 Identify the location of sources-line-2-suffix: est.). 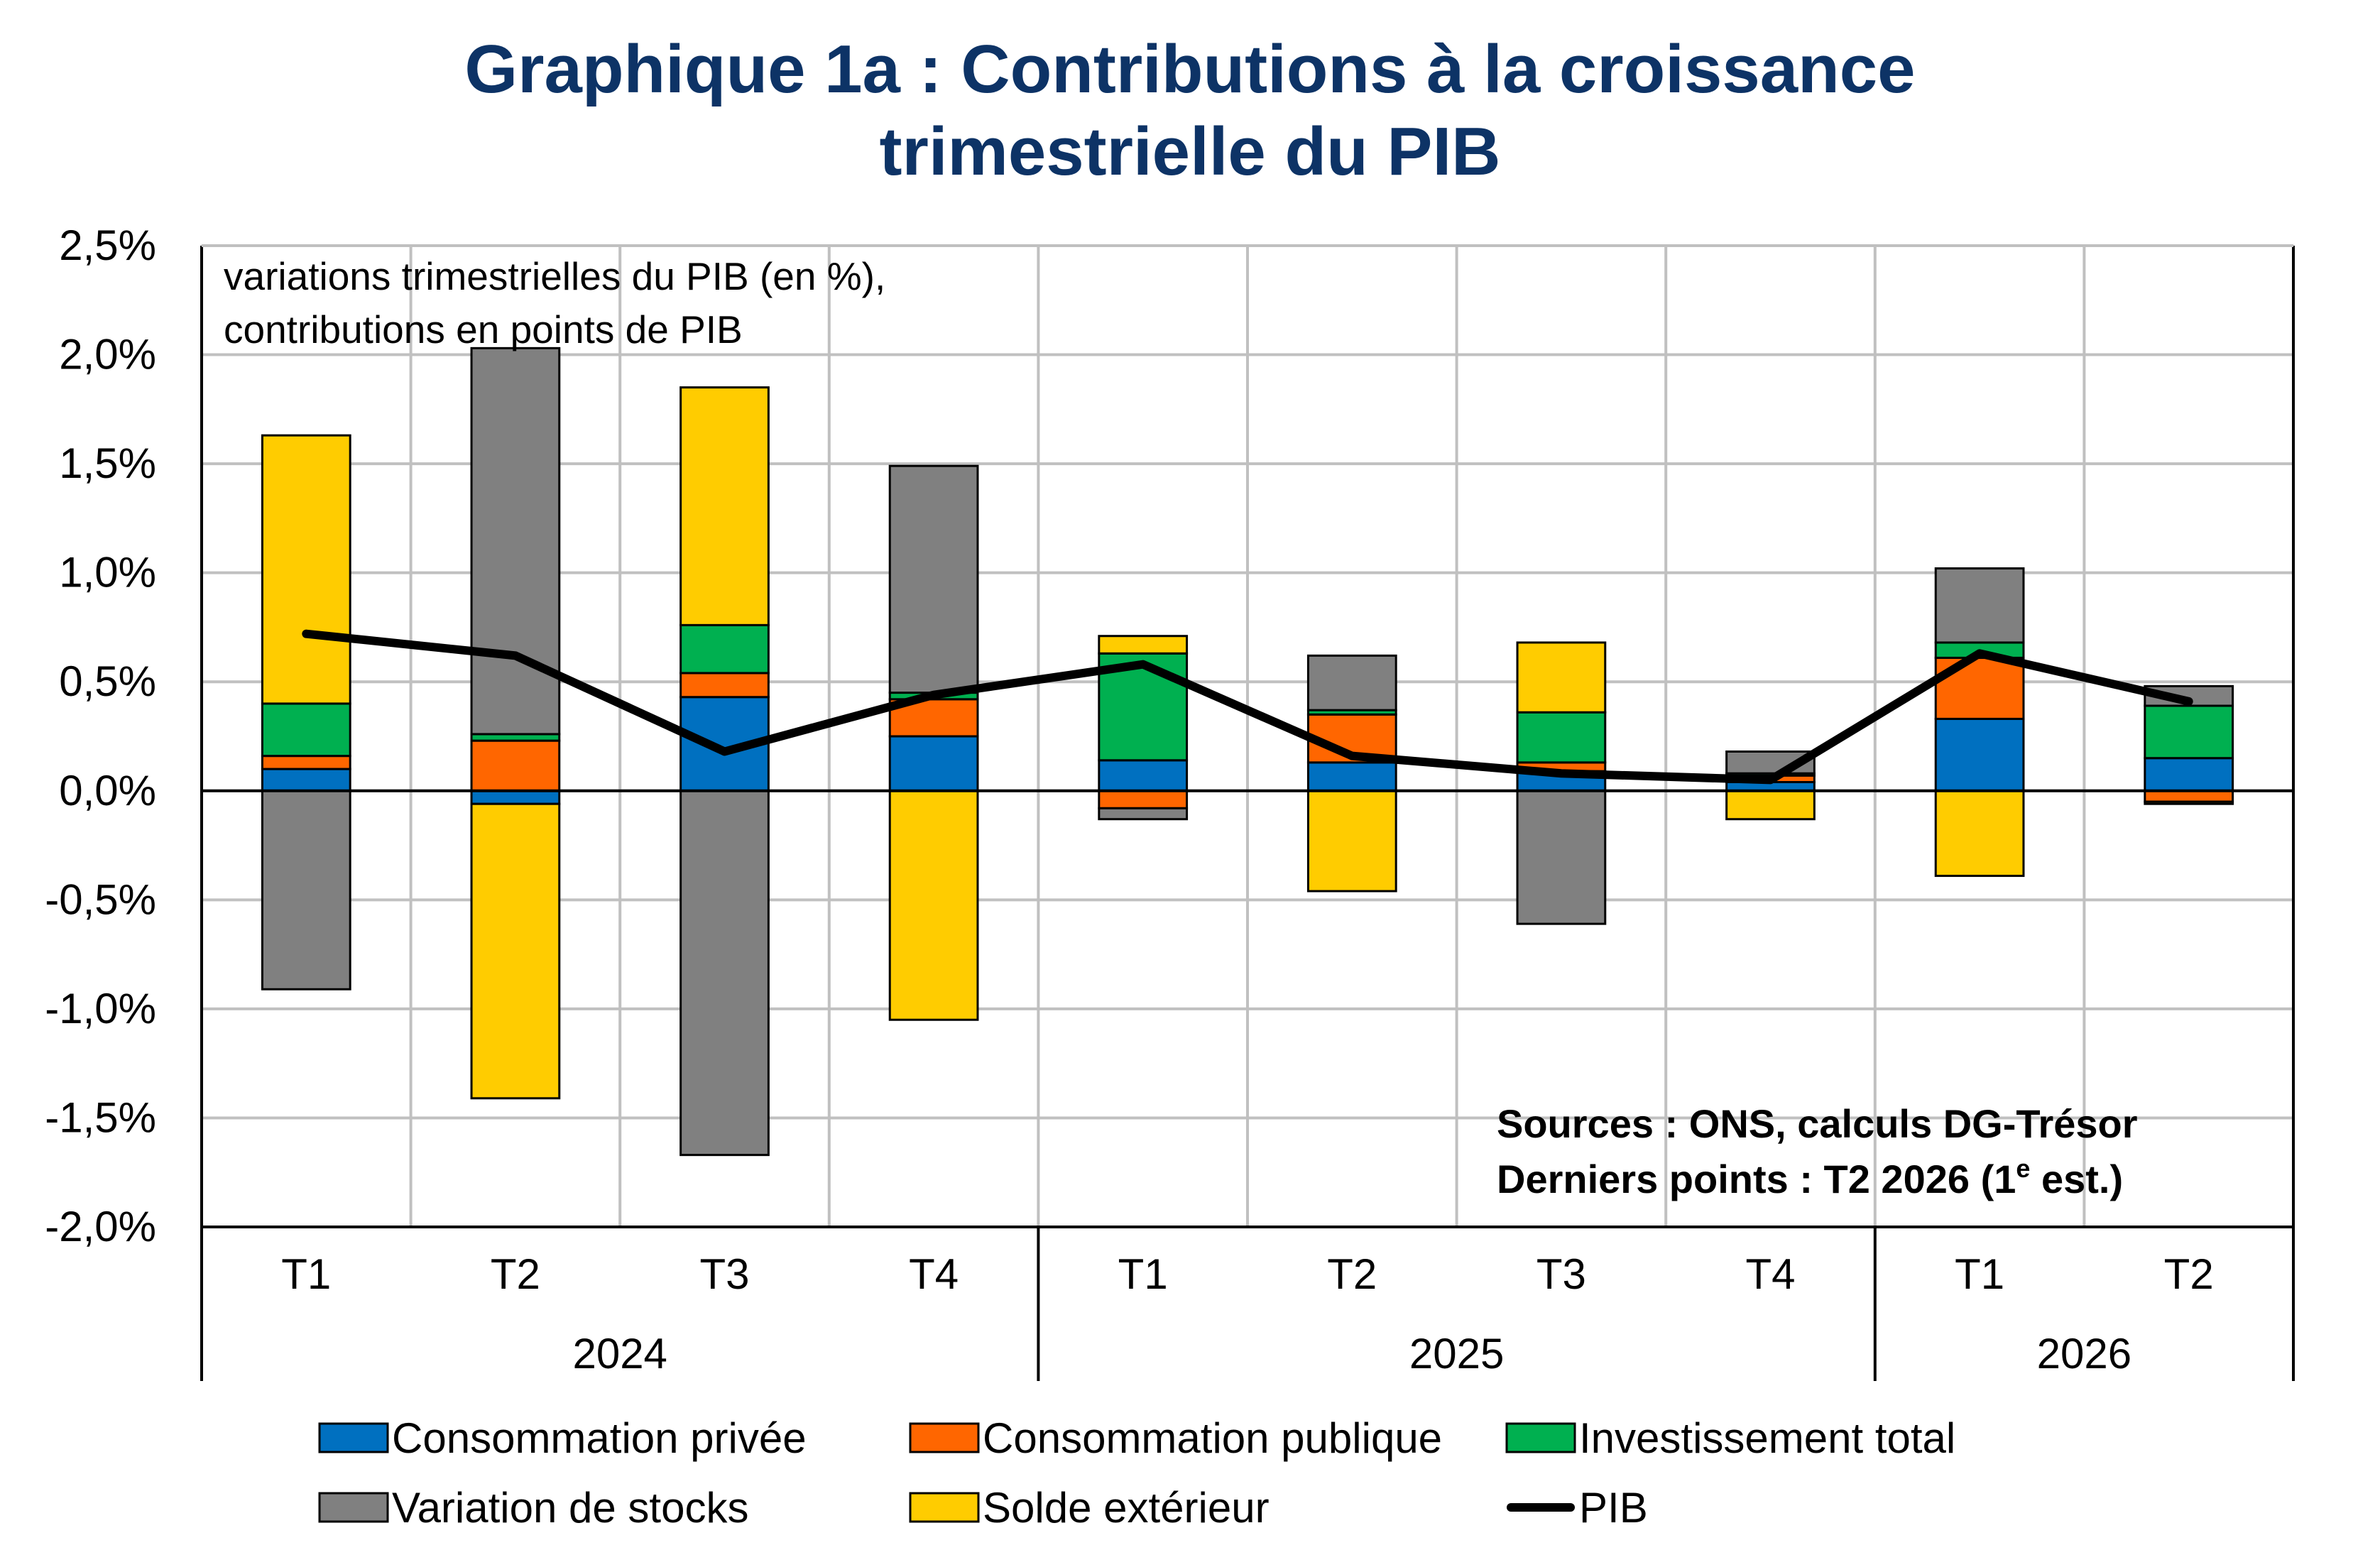
(2077, 1179).